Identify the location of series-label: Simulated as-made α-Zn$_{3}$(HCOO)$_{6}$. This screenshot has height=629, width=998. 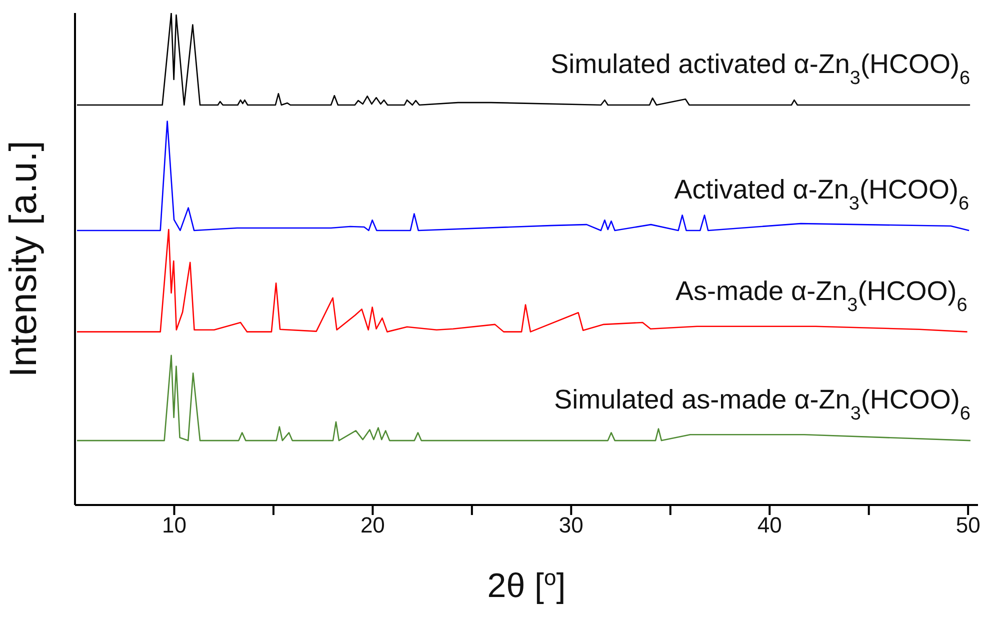
(762, 404).